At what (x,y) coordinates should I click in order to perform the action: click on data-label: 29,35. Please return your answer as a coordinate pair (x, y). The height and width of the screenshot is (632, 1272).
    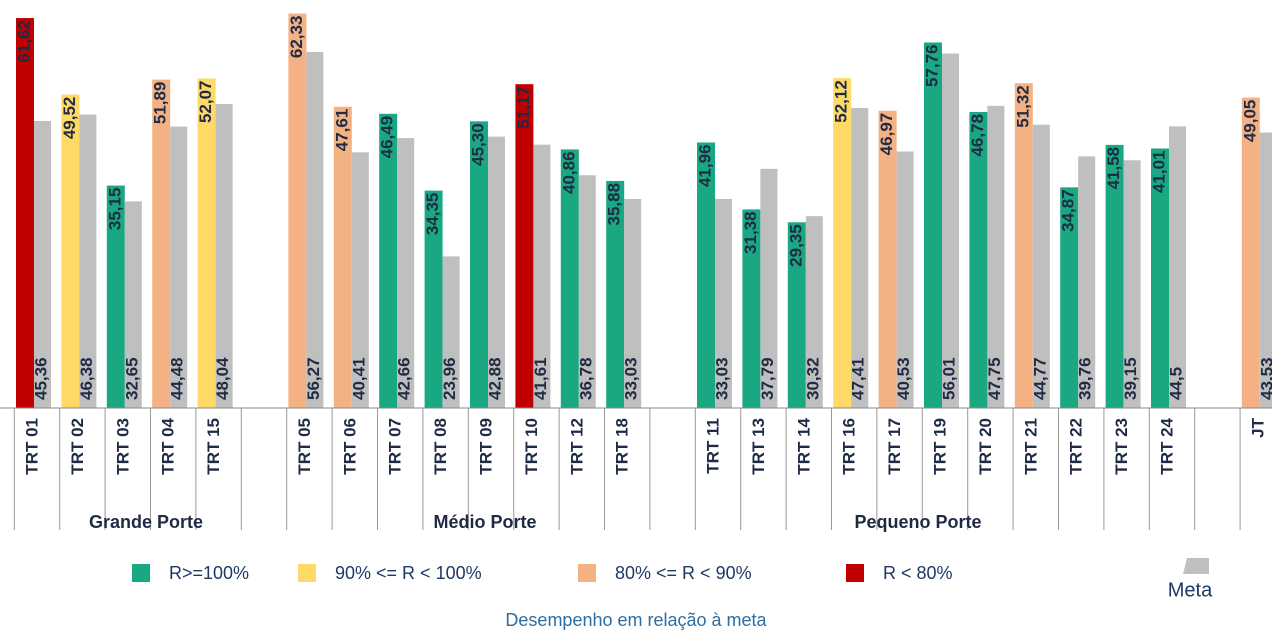
    Looking at the image, I should click on (795, 245).